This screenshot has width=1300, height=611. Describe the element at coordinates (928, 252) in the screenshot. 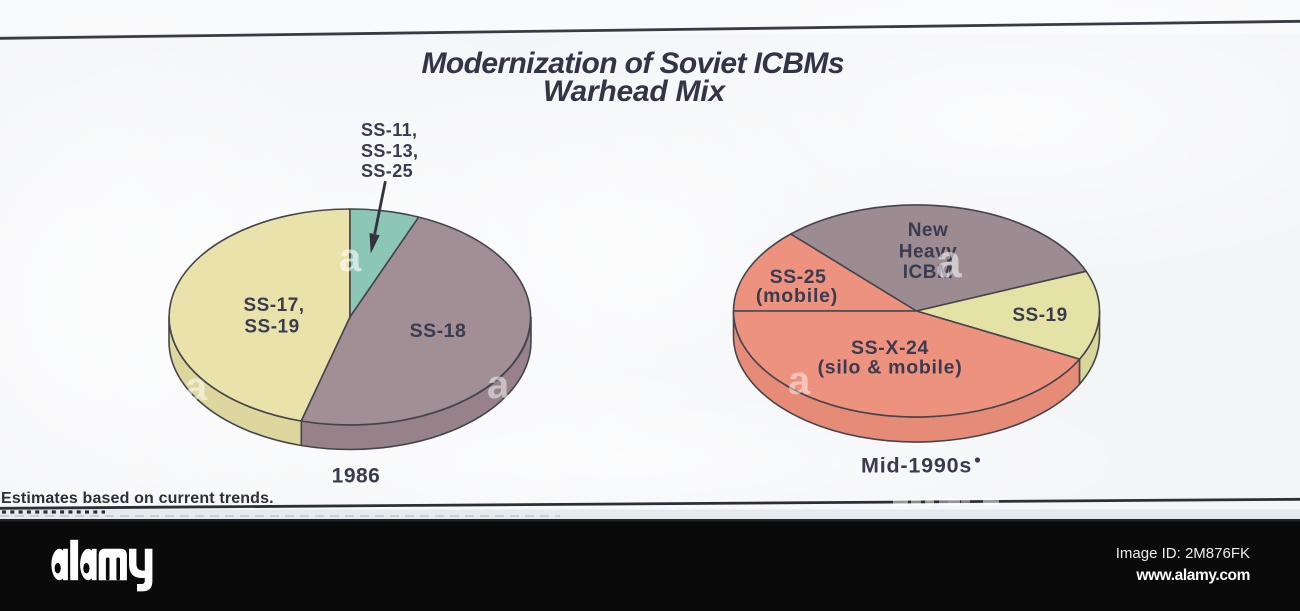

I see `svg-text: Heavy` at that location.